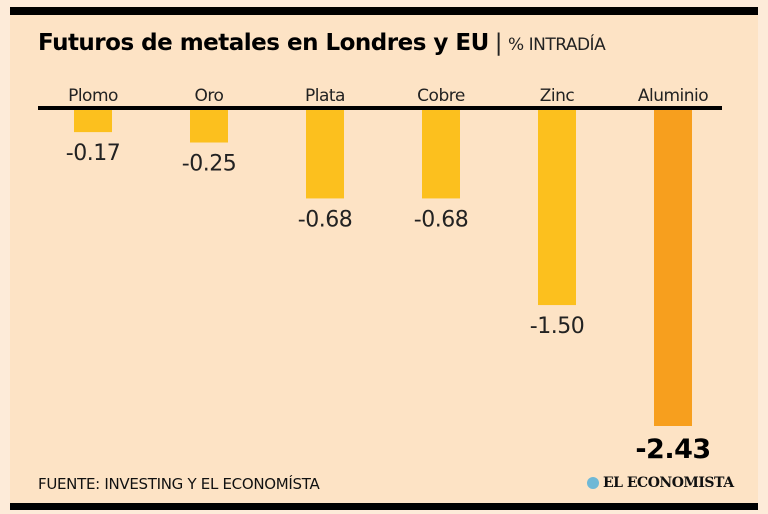  Describe the element at coordinates (93, 96) in the screenshot. I see `category-label: Plomo` at that location.